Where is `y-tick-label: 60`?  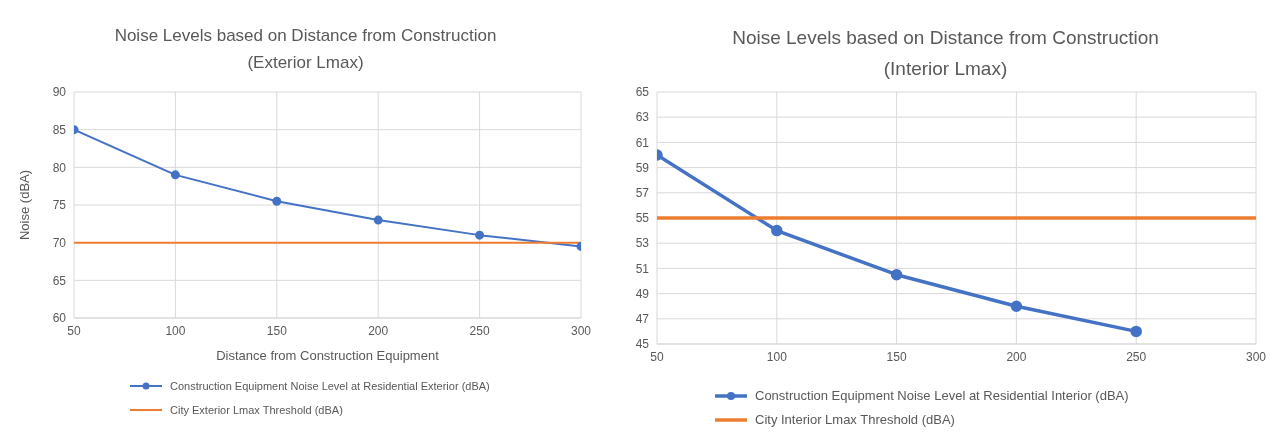
y-tick-label: 60 is located at coordinates (59, 318).